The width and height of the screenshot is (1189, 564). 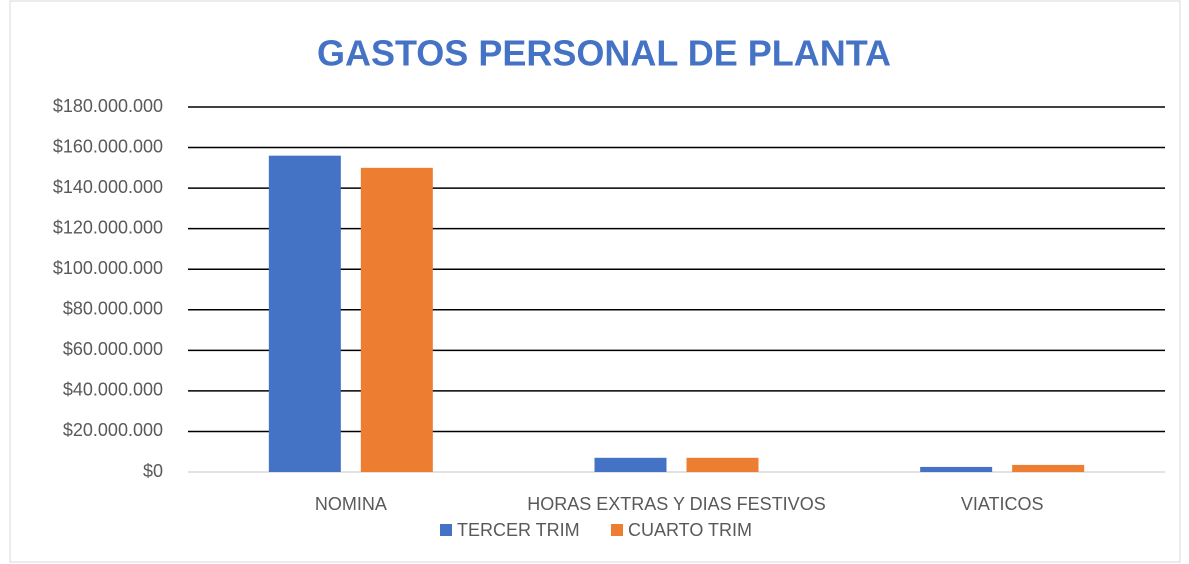 I want to click on legend-label: CUARTO TRIM, so click(x=690, y=530).